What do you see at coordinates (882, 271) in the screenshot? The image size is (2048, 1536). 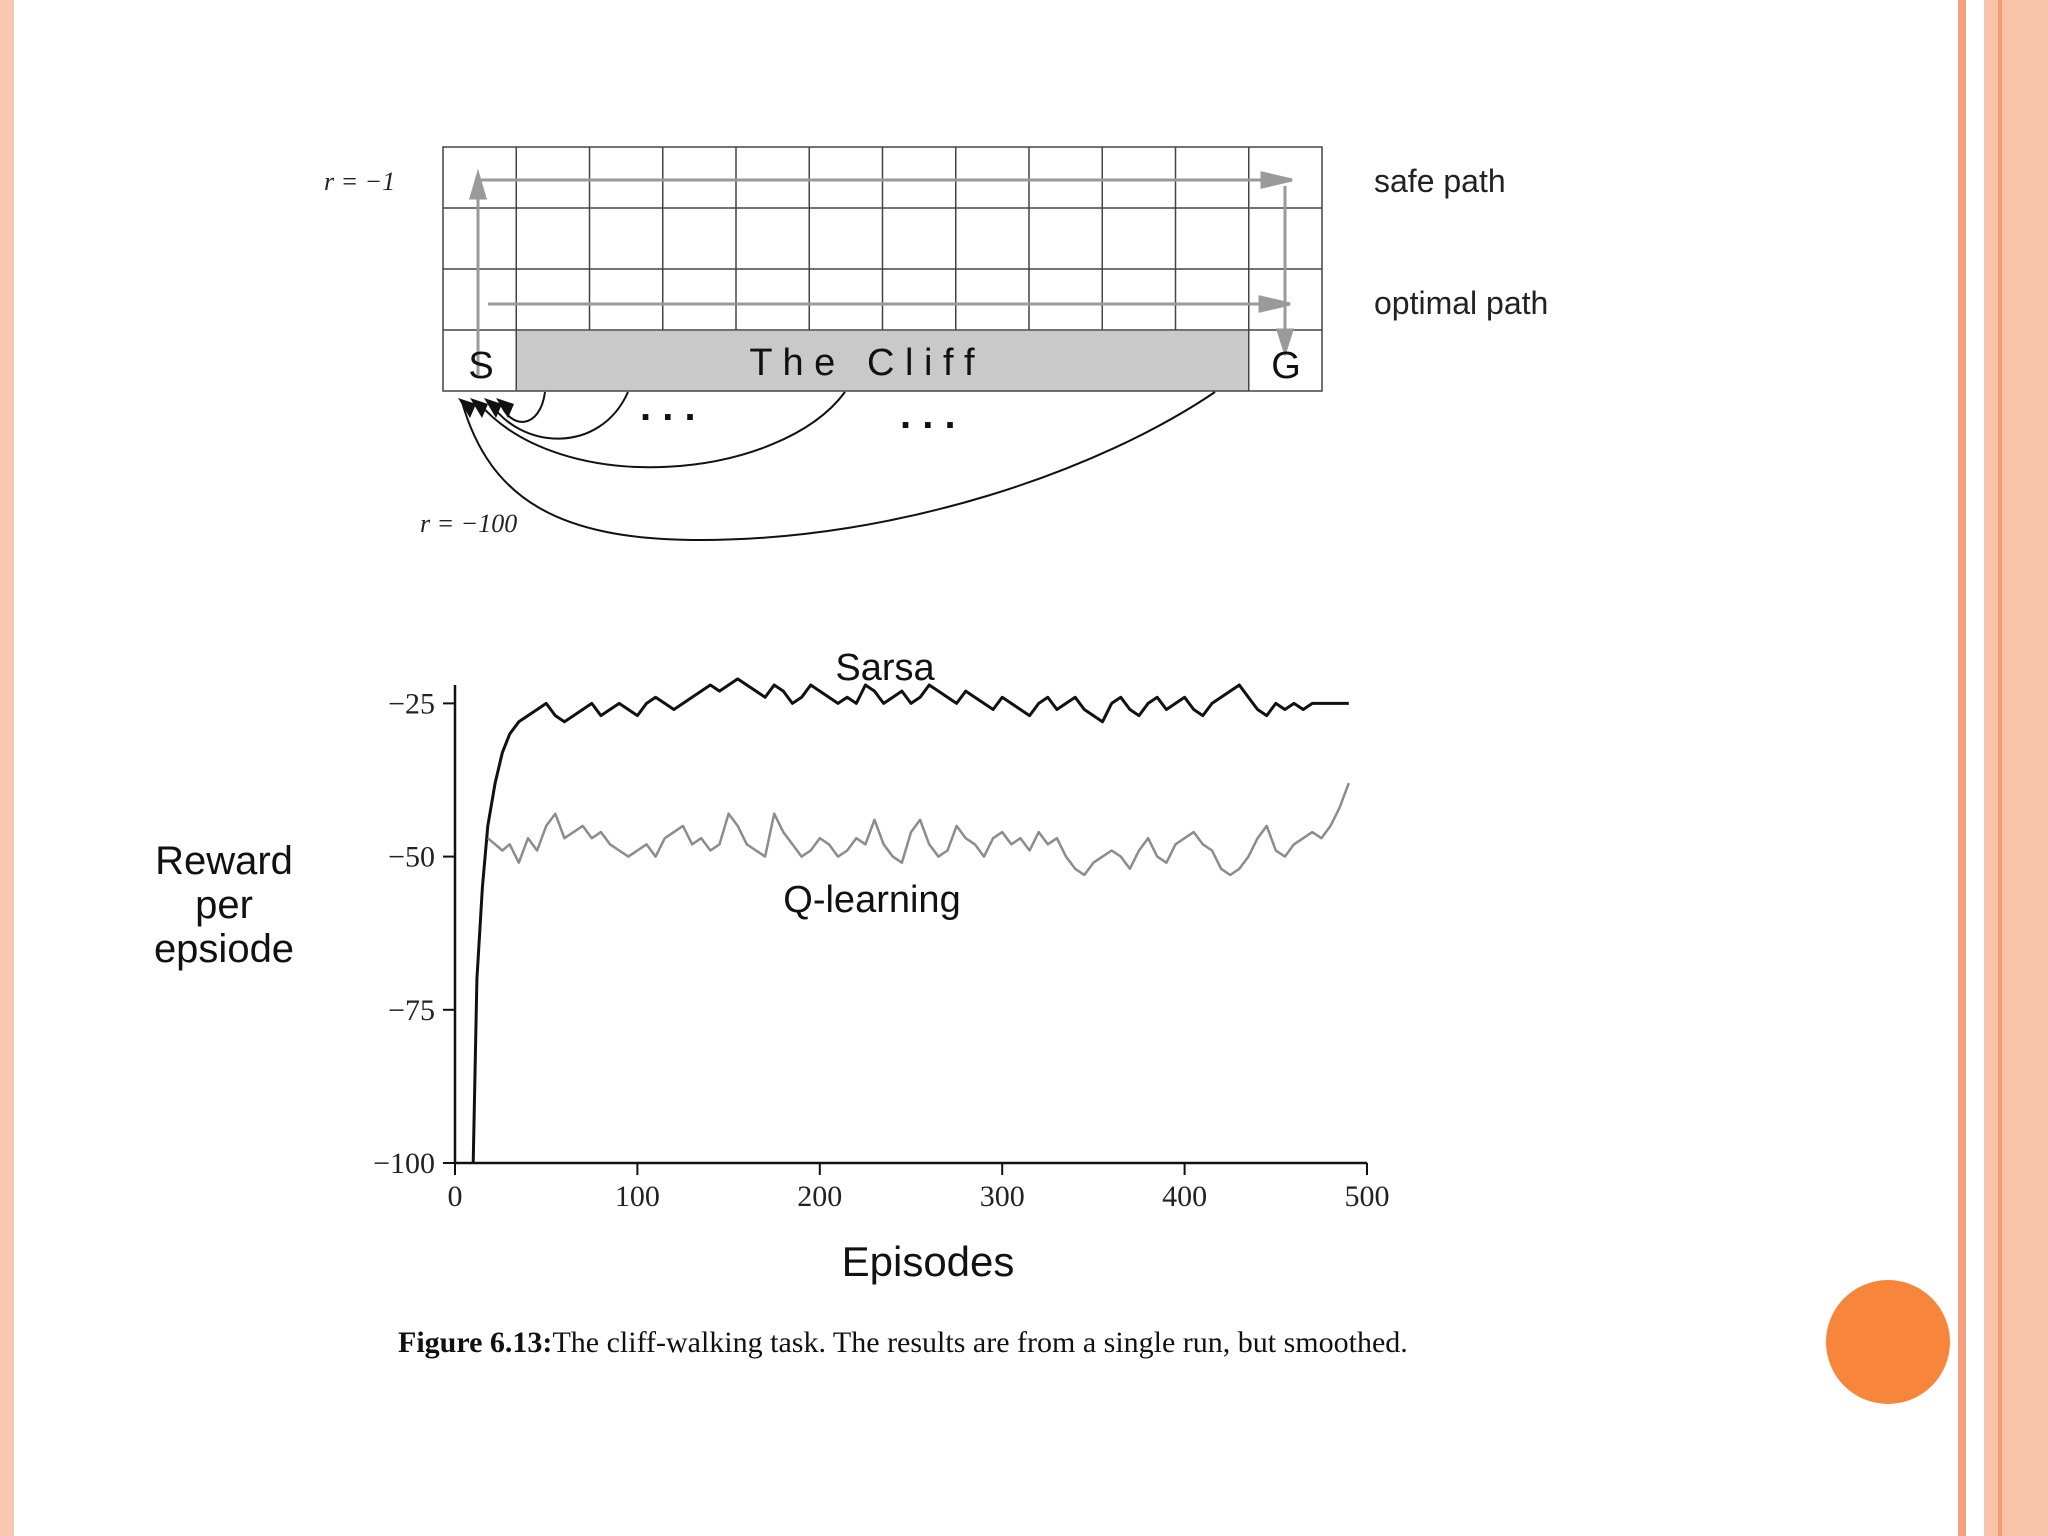 I see `safe-path-arrows` at bounding box center [882, 271].